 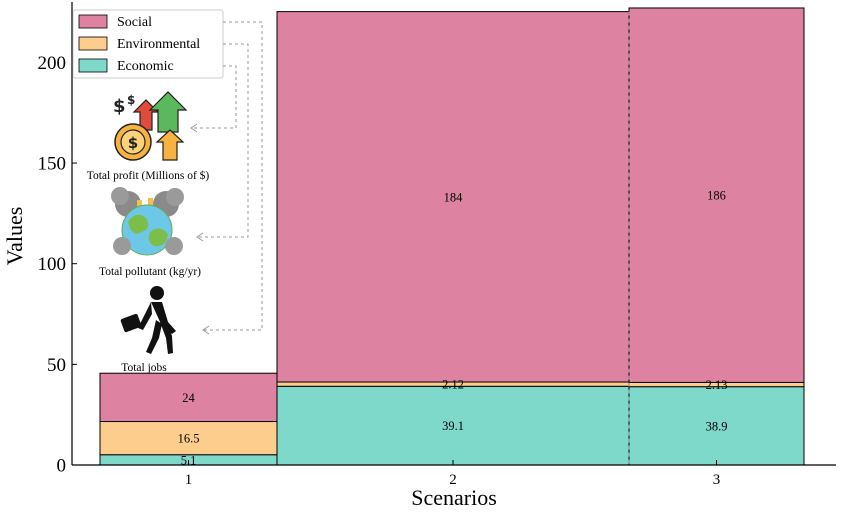 What do you see at coordinates (717, 385) in the screenshot?
I see `data-label-environmental-3: 2.13` at bounding box center [717, 385].